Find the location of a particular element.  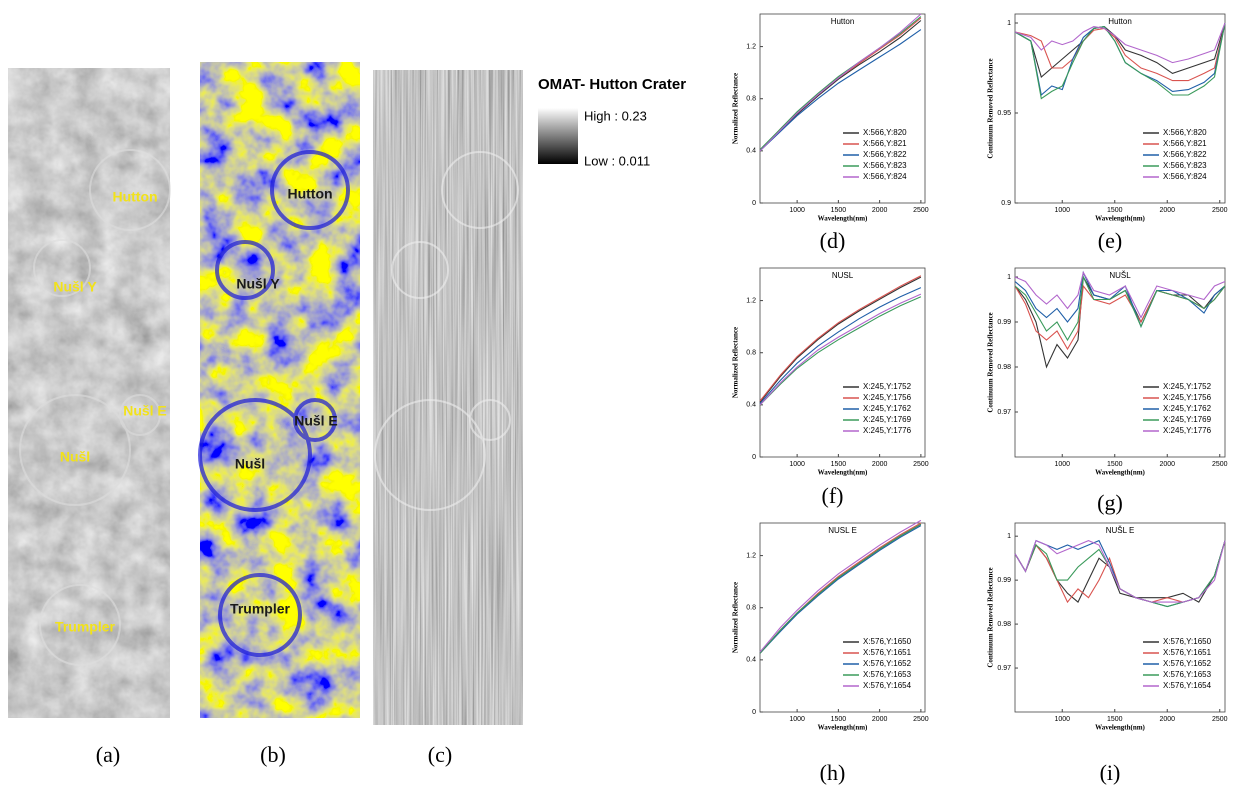

legend-label: X:566,Y:821 is located at coordinates (885, 143).